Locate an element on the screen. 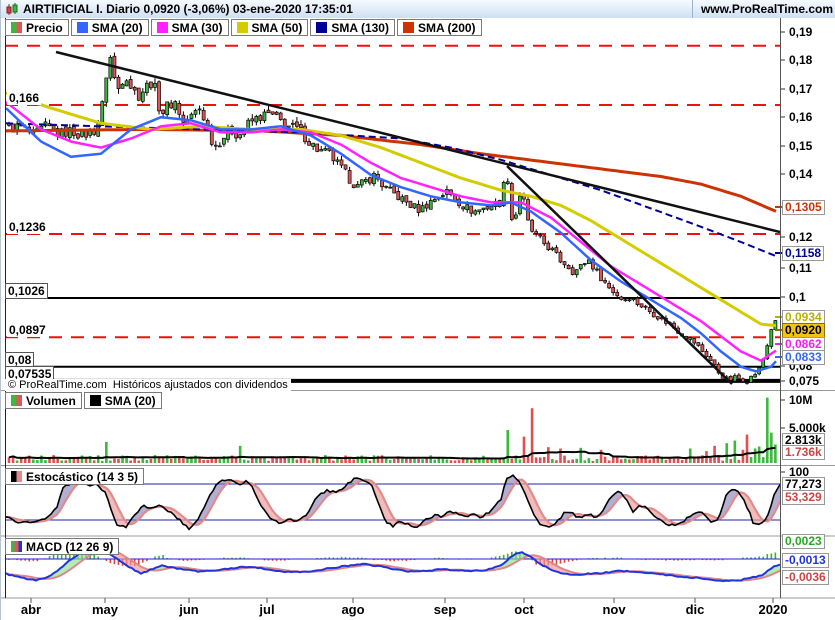 The height and width of the screenshot is (620, 835). axis-value-tag: 0,0833 is located at coordinates (803, 357).